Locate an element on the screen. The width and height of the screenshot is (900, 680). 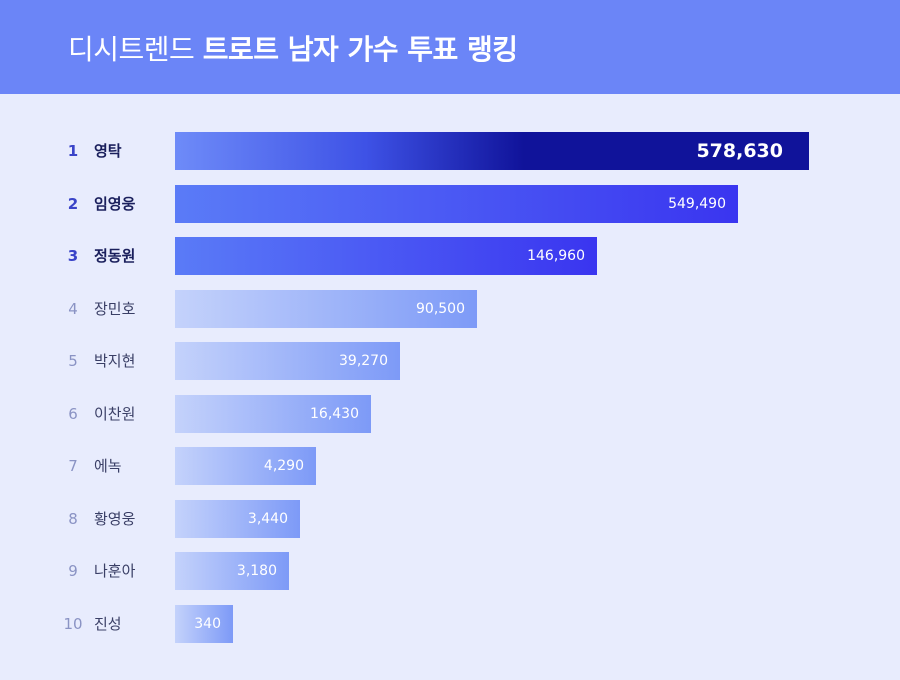
category-label: 에녹 is located at coordinates (108, 466).